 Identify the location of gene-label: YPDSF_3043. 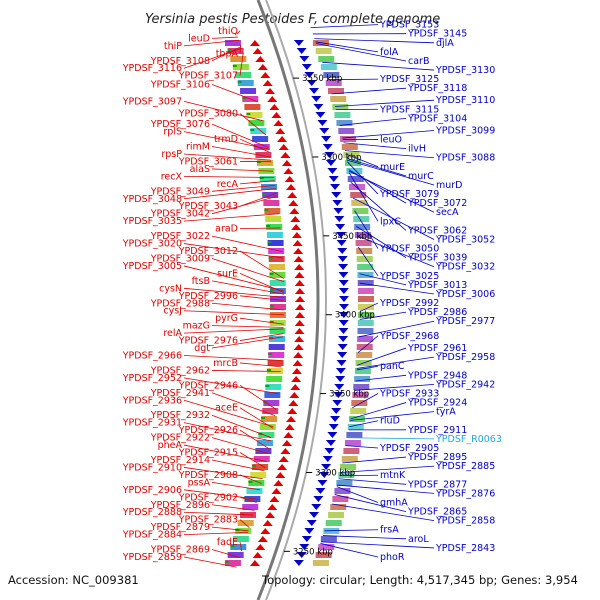
(208, 206).